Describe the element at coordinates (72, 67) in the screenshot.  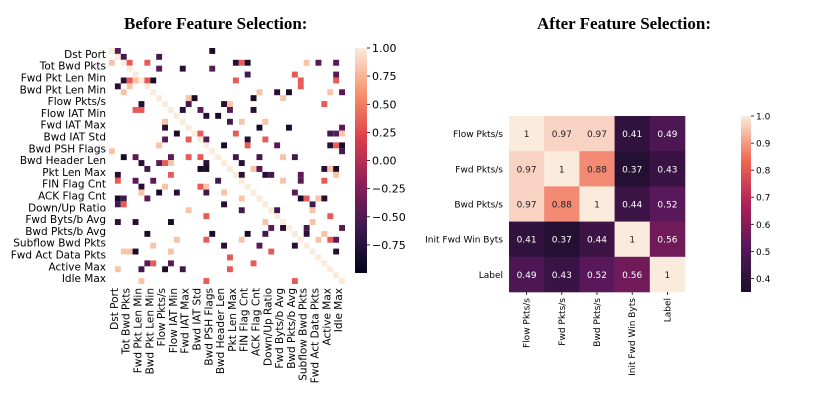
I see `left-row-label: Tot Bwd Pkts` at that location.